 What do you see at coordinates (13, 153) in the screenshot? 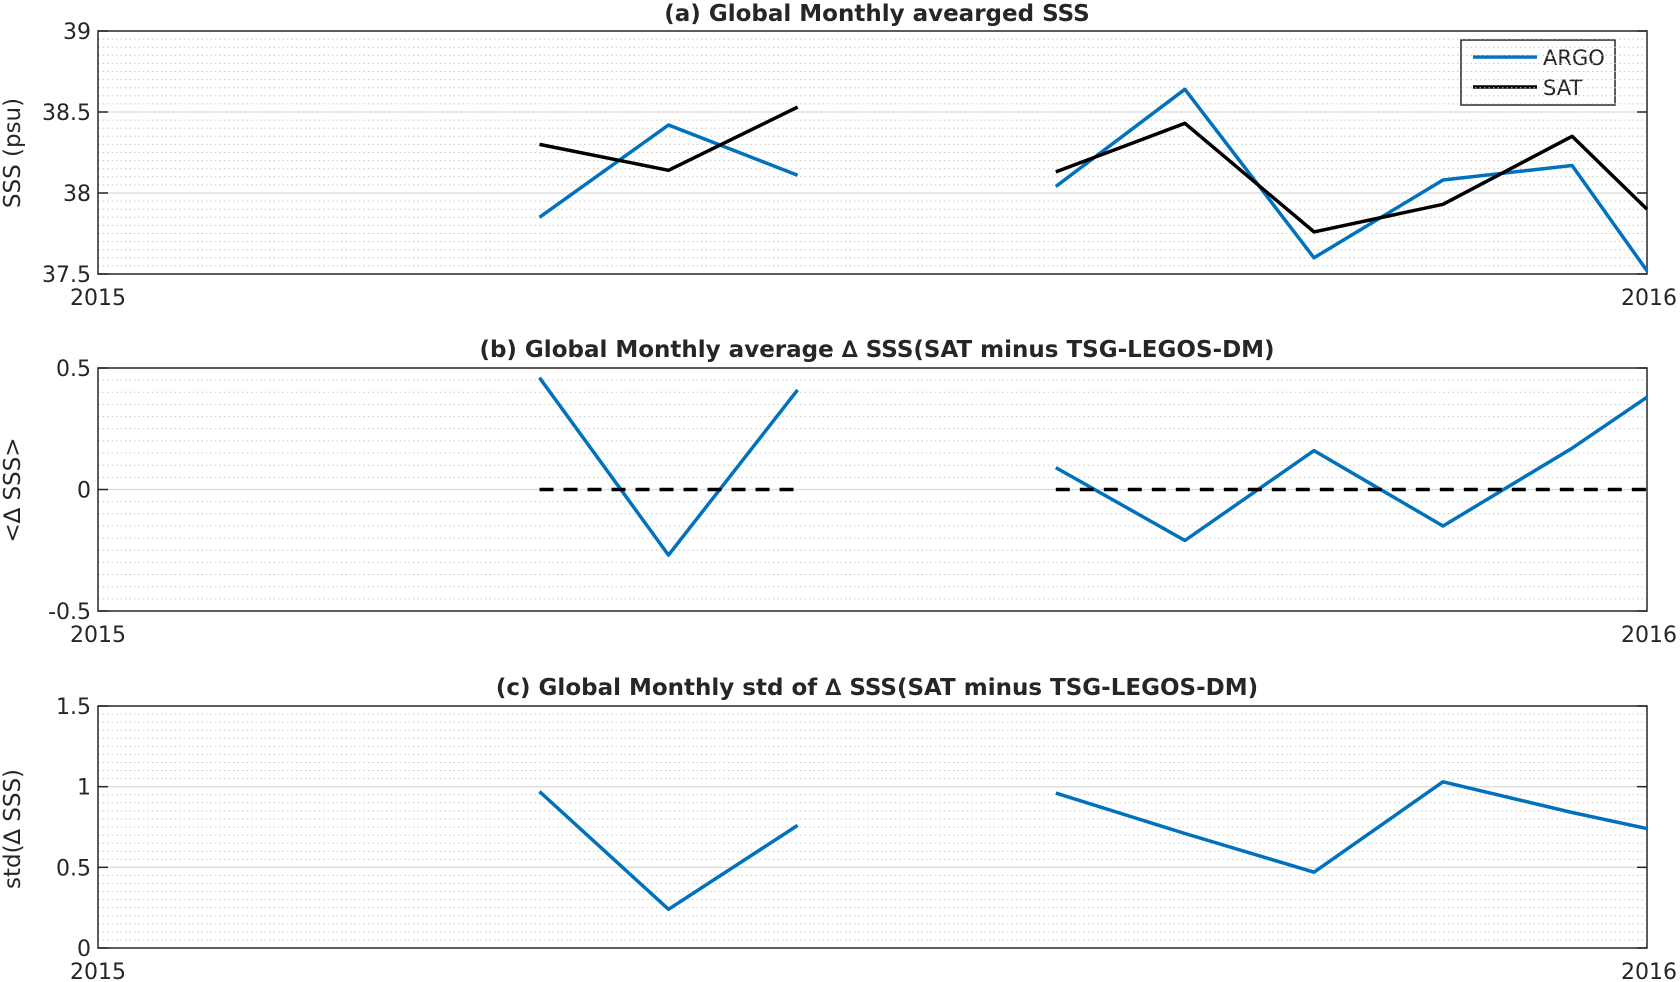
I see `panel-a-ylabel: SSS (psu)` at bounding box center [13, 153].